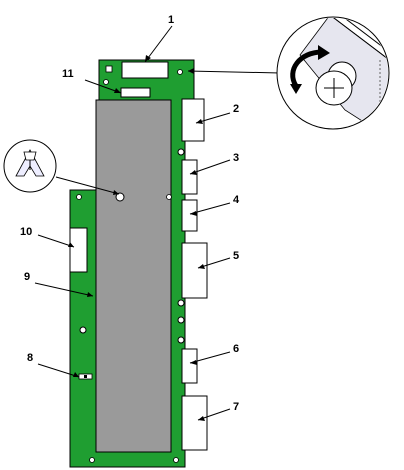 This screenshot has height=470, width=404. What do you see at coordinates (171, 20) in the screenshot?
I see `callout-1: 1` at bounding box center [171, 20].